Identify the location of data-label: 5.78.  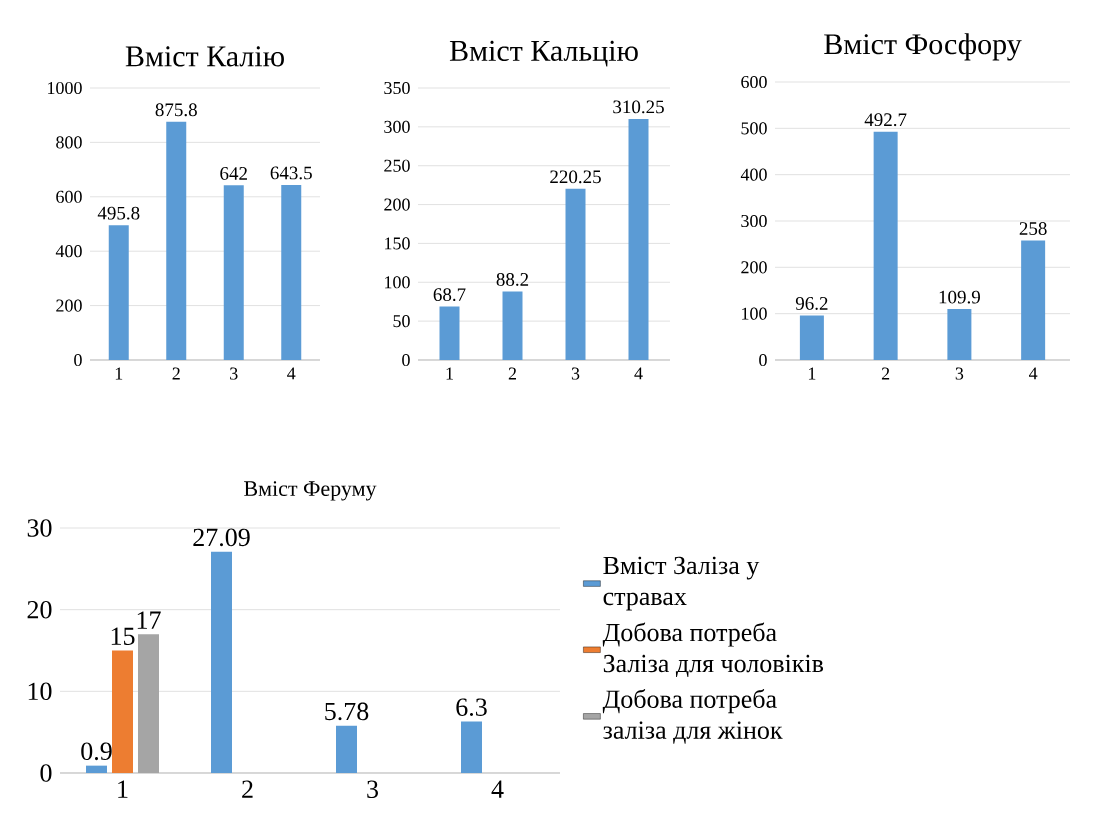
(347, 711).